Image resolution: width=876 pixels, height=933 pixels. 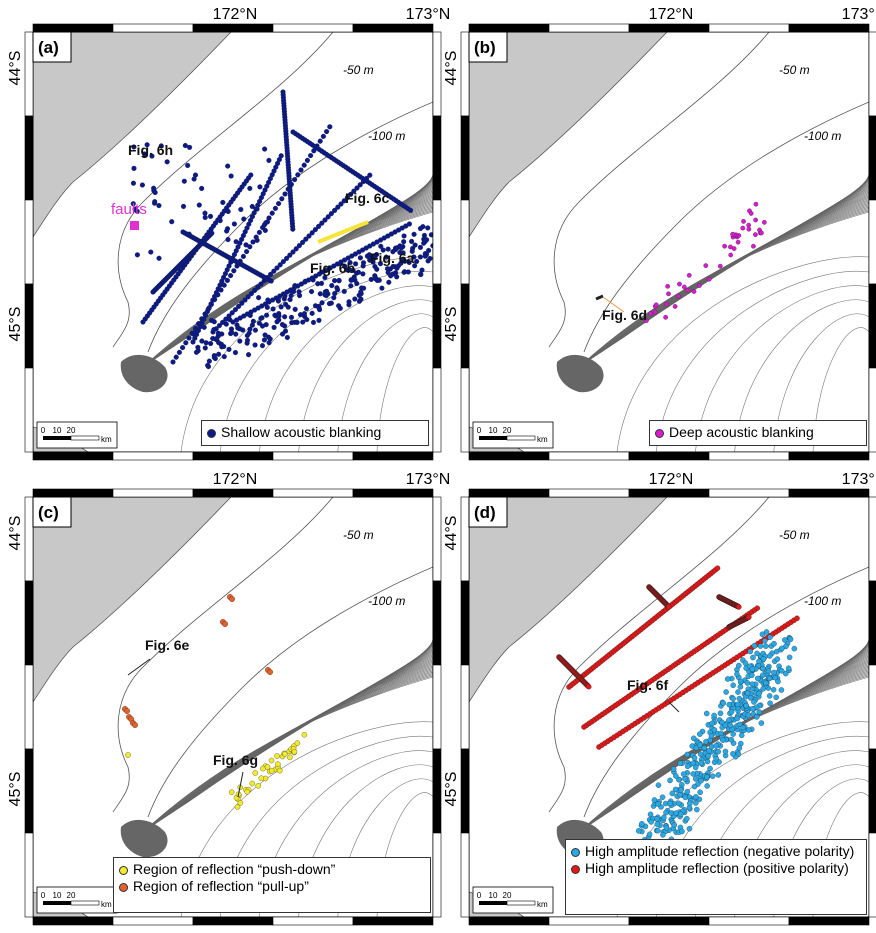 I want to click on lon-label: 173°N, so click(x=428, y=14).